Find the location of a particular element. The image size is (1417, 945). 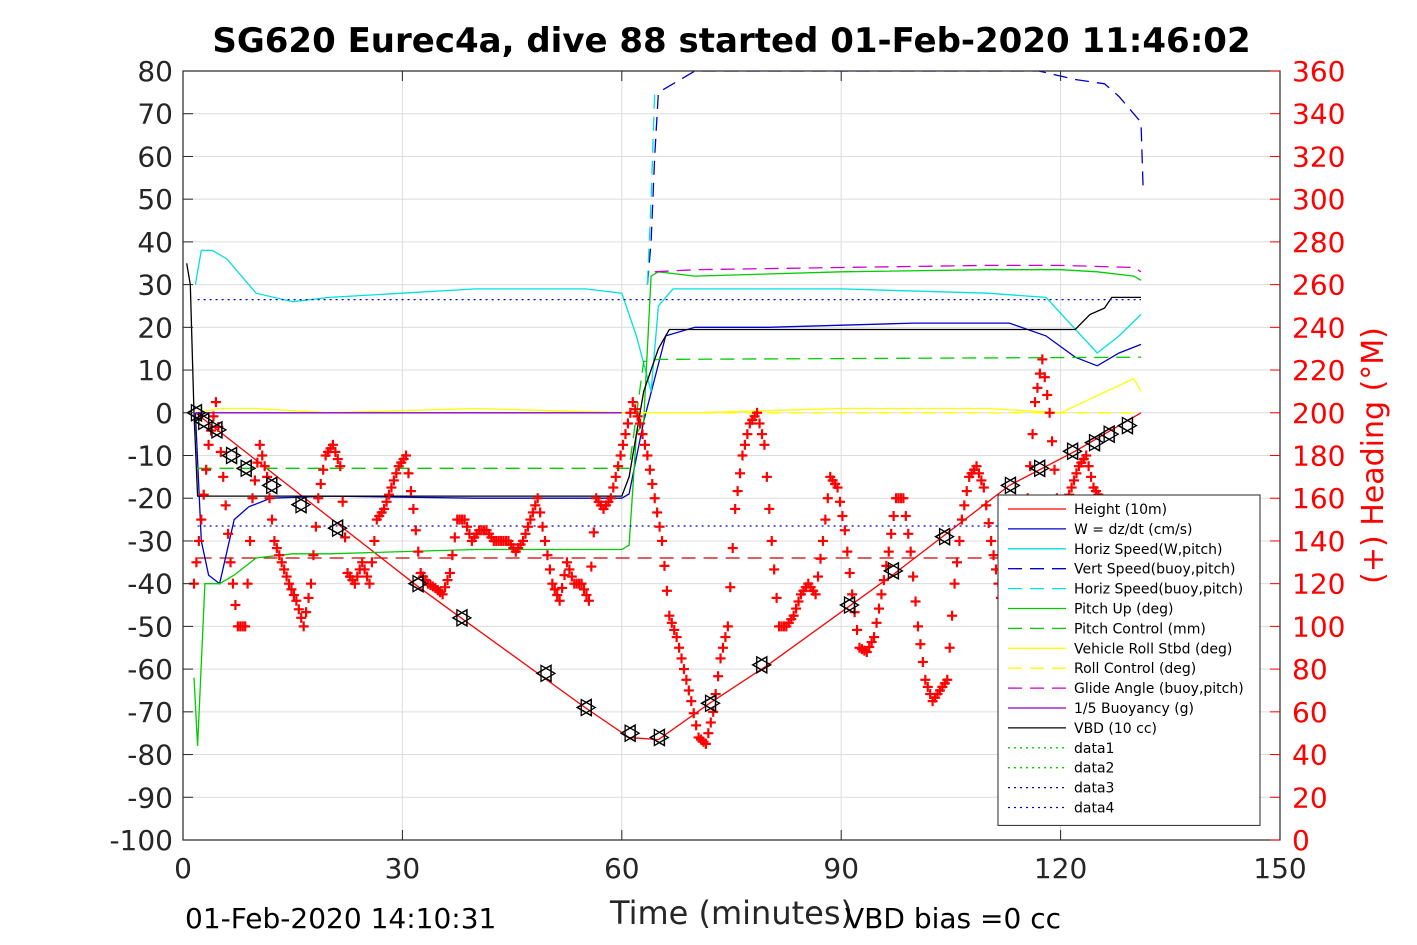

series-line-horiz-speed-w-pitch is located at coordinates (668, 320).